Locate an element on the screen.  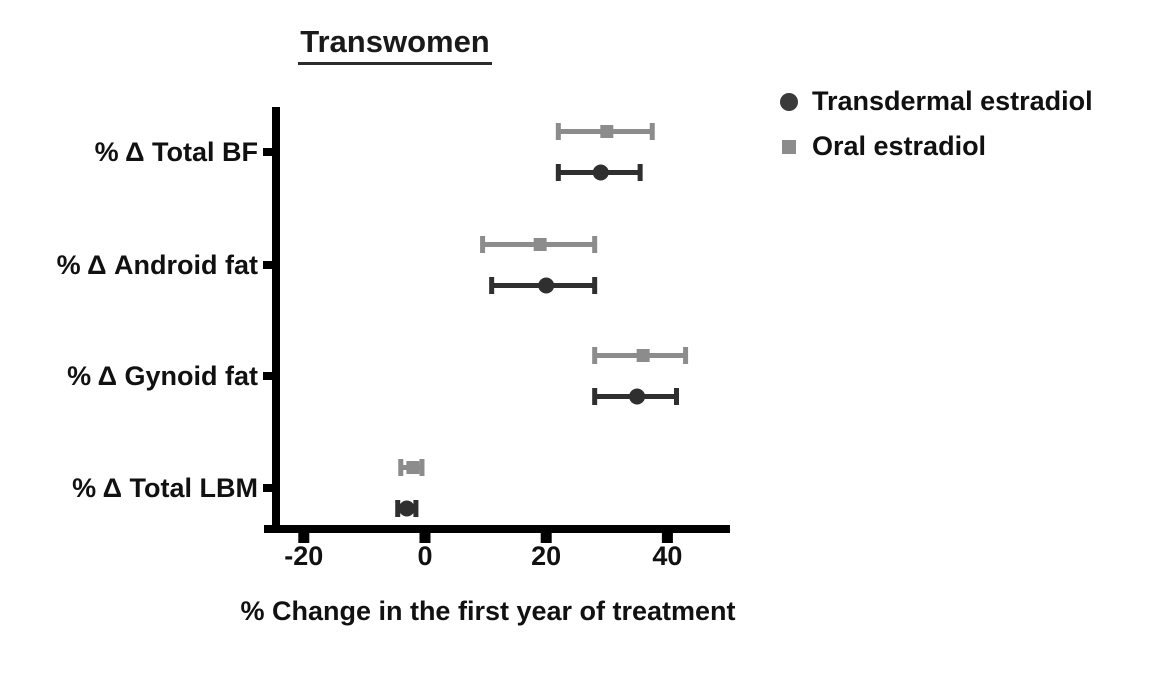
legend-item-transdermal: Transdermal estradiol is located at coordinates (935, 101).